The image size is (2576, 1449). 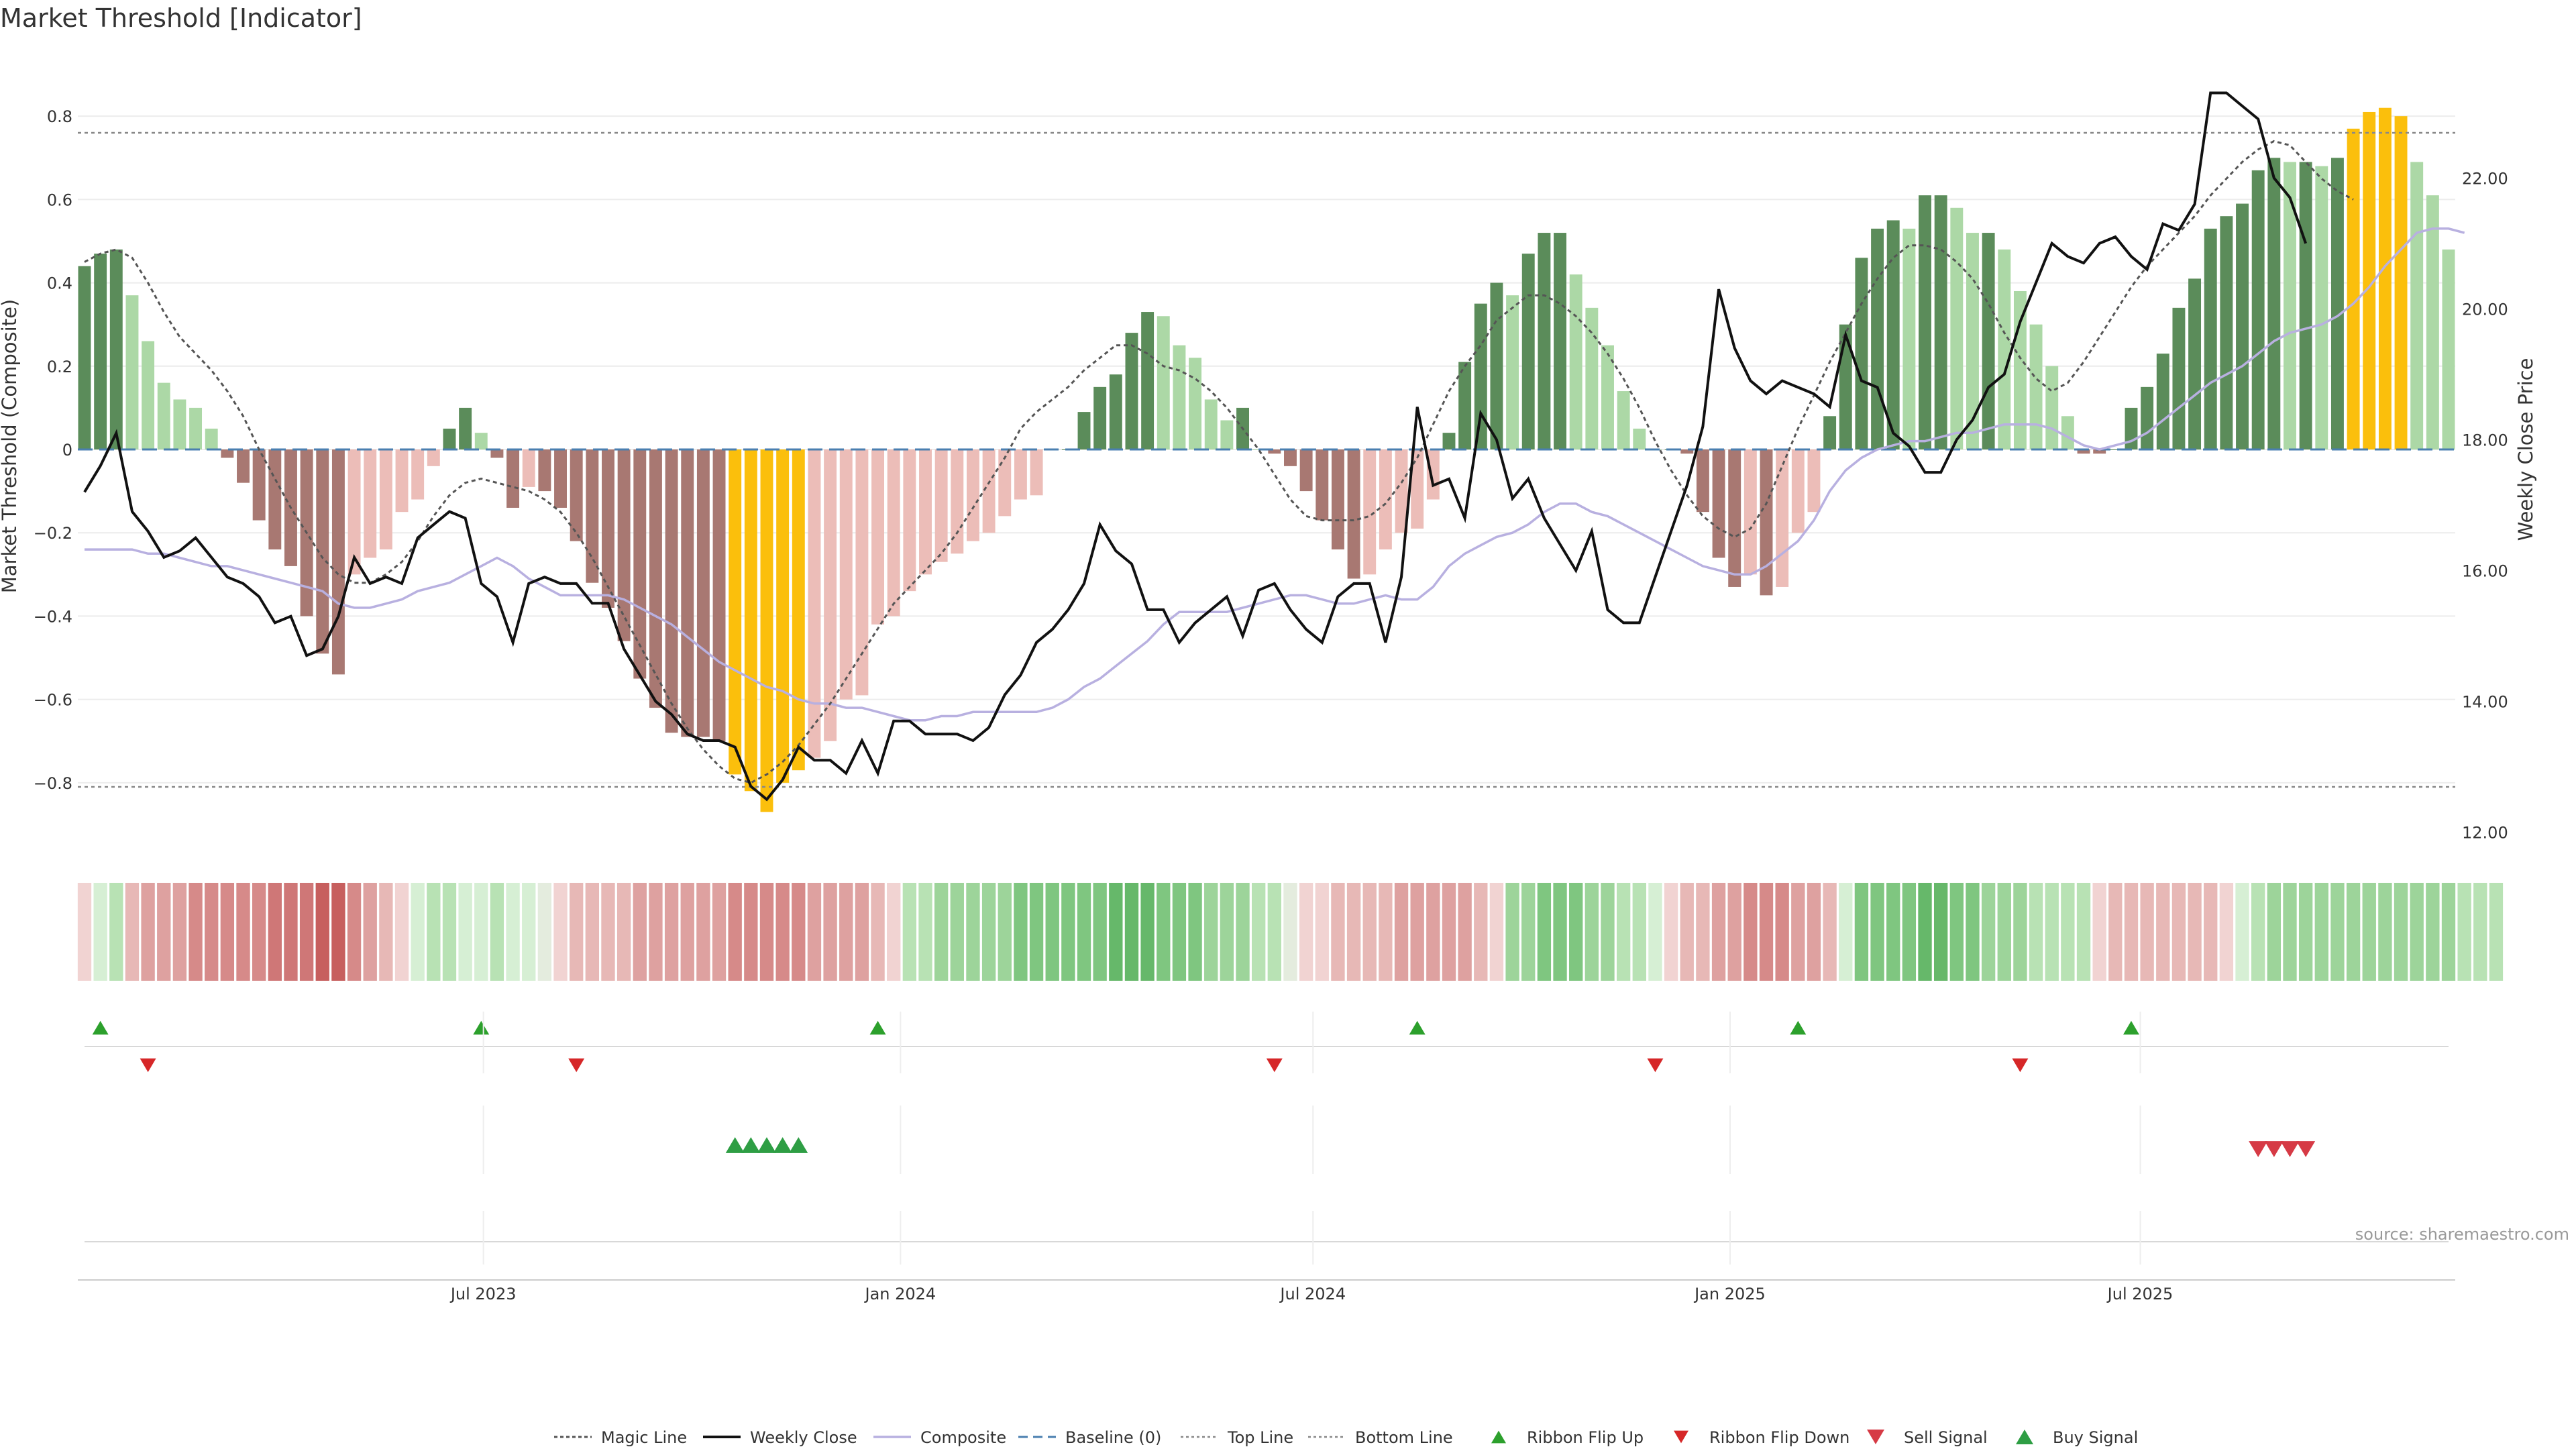 What do you see at coordinates (2485, 505) in the screenshot?
I see `right-axis-ticks: 22.00 20.00 18.00 16.00 14.00 12.00` at bounding box center [2485, 505].